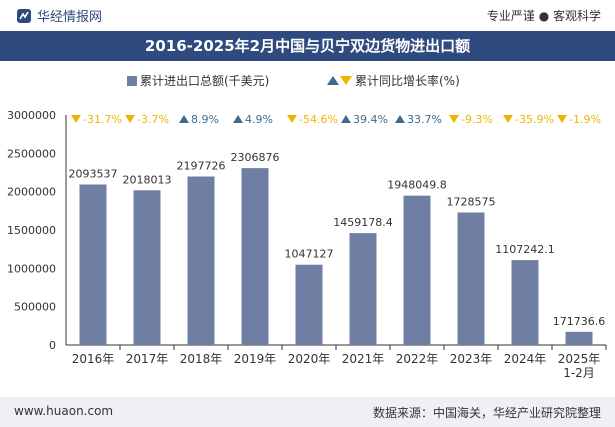 Image resolution: width=615 pixels, height=427 pixels. Describe the element at coordinates (147, 179) in the screenshot. I see `bar-value-label: 2018013` at that location.